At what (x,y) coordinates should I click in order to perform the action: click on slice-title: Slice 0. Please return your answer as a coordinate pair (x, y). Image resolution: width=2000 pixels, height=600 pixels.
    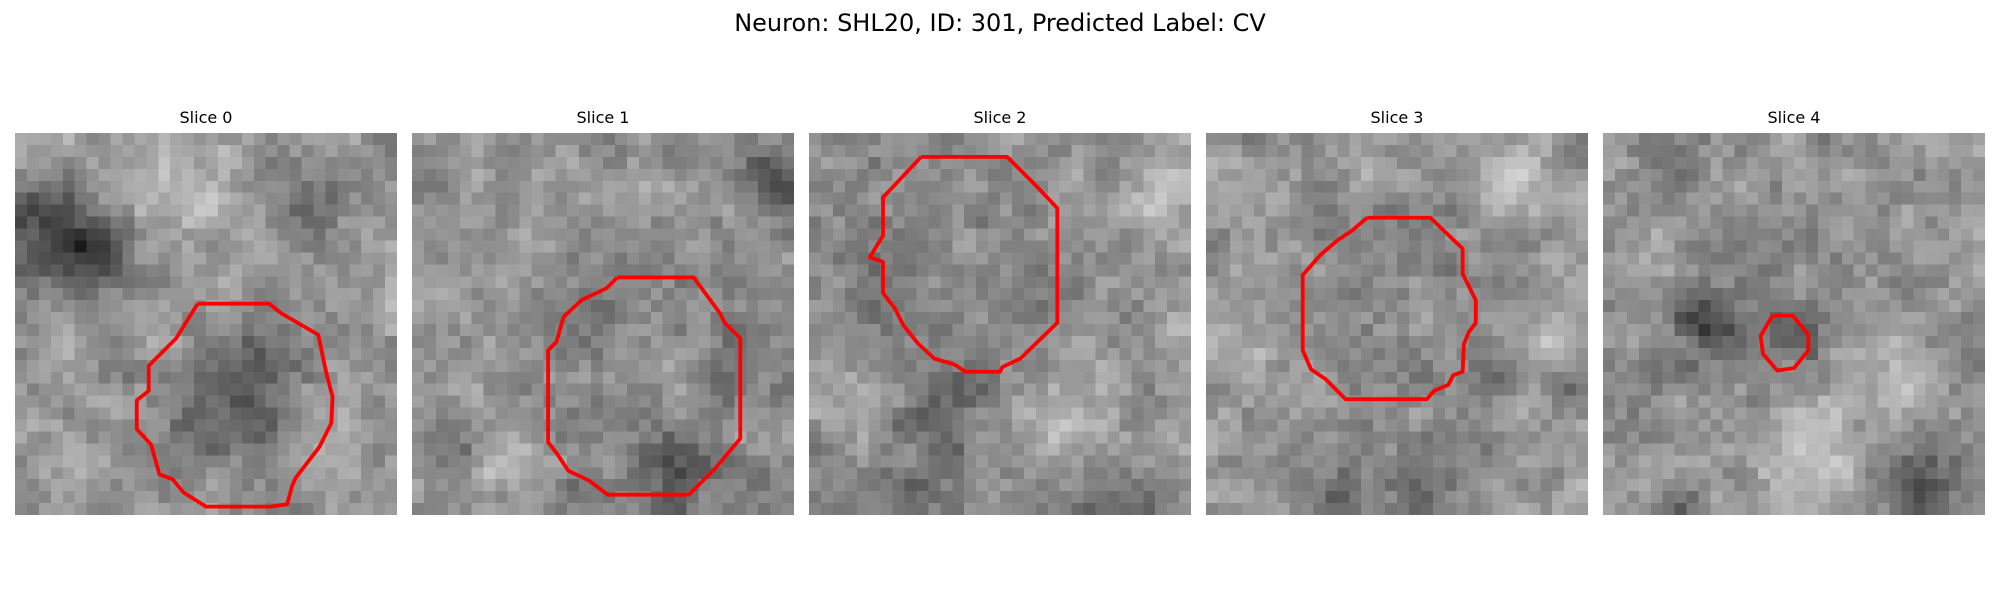
    Looking at the image, I should click on (206, 117).